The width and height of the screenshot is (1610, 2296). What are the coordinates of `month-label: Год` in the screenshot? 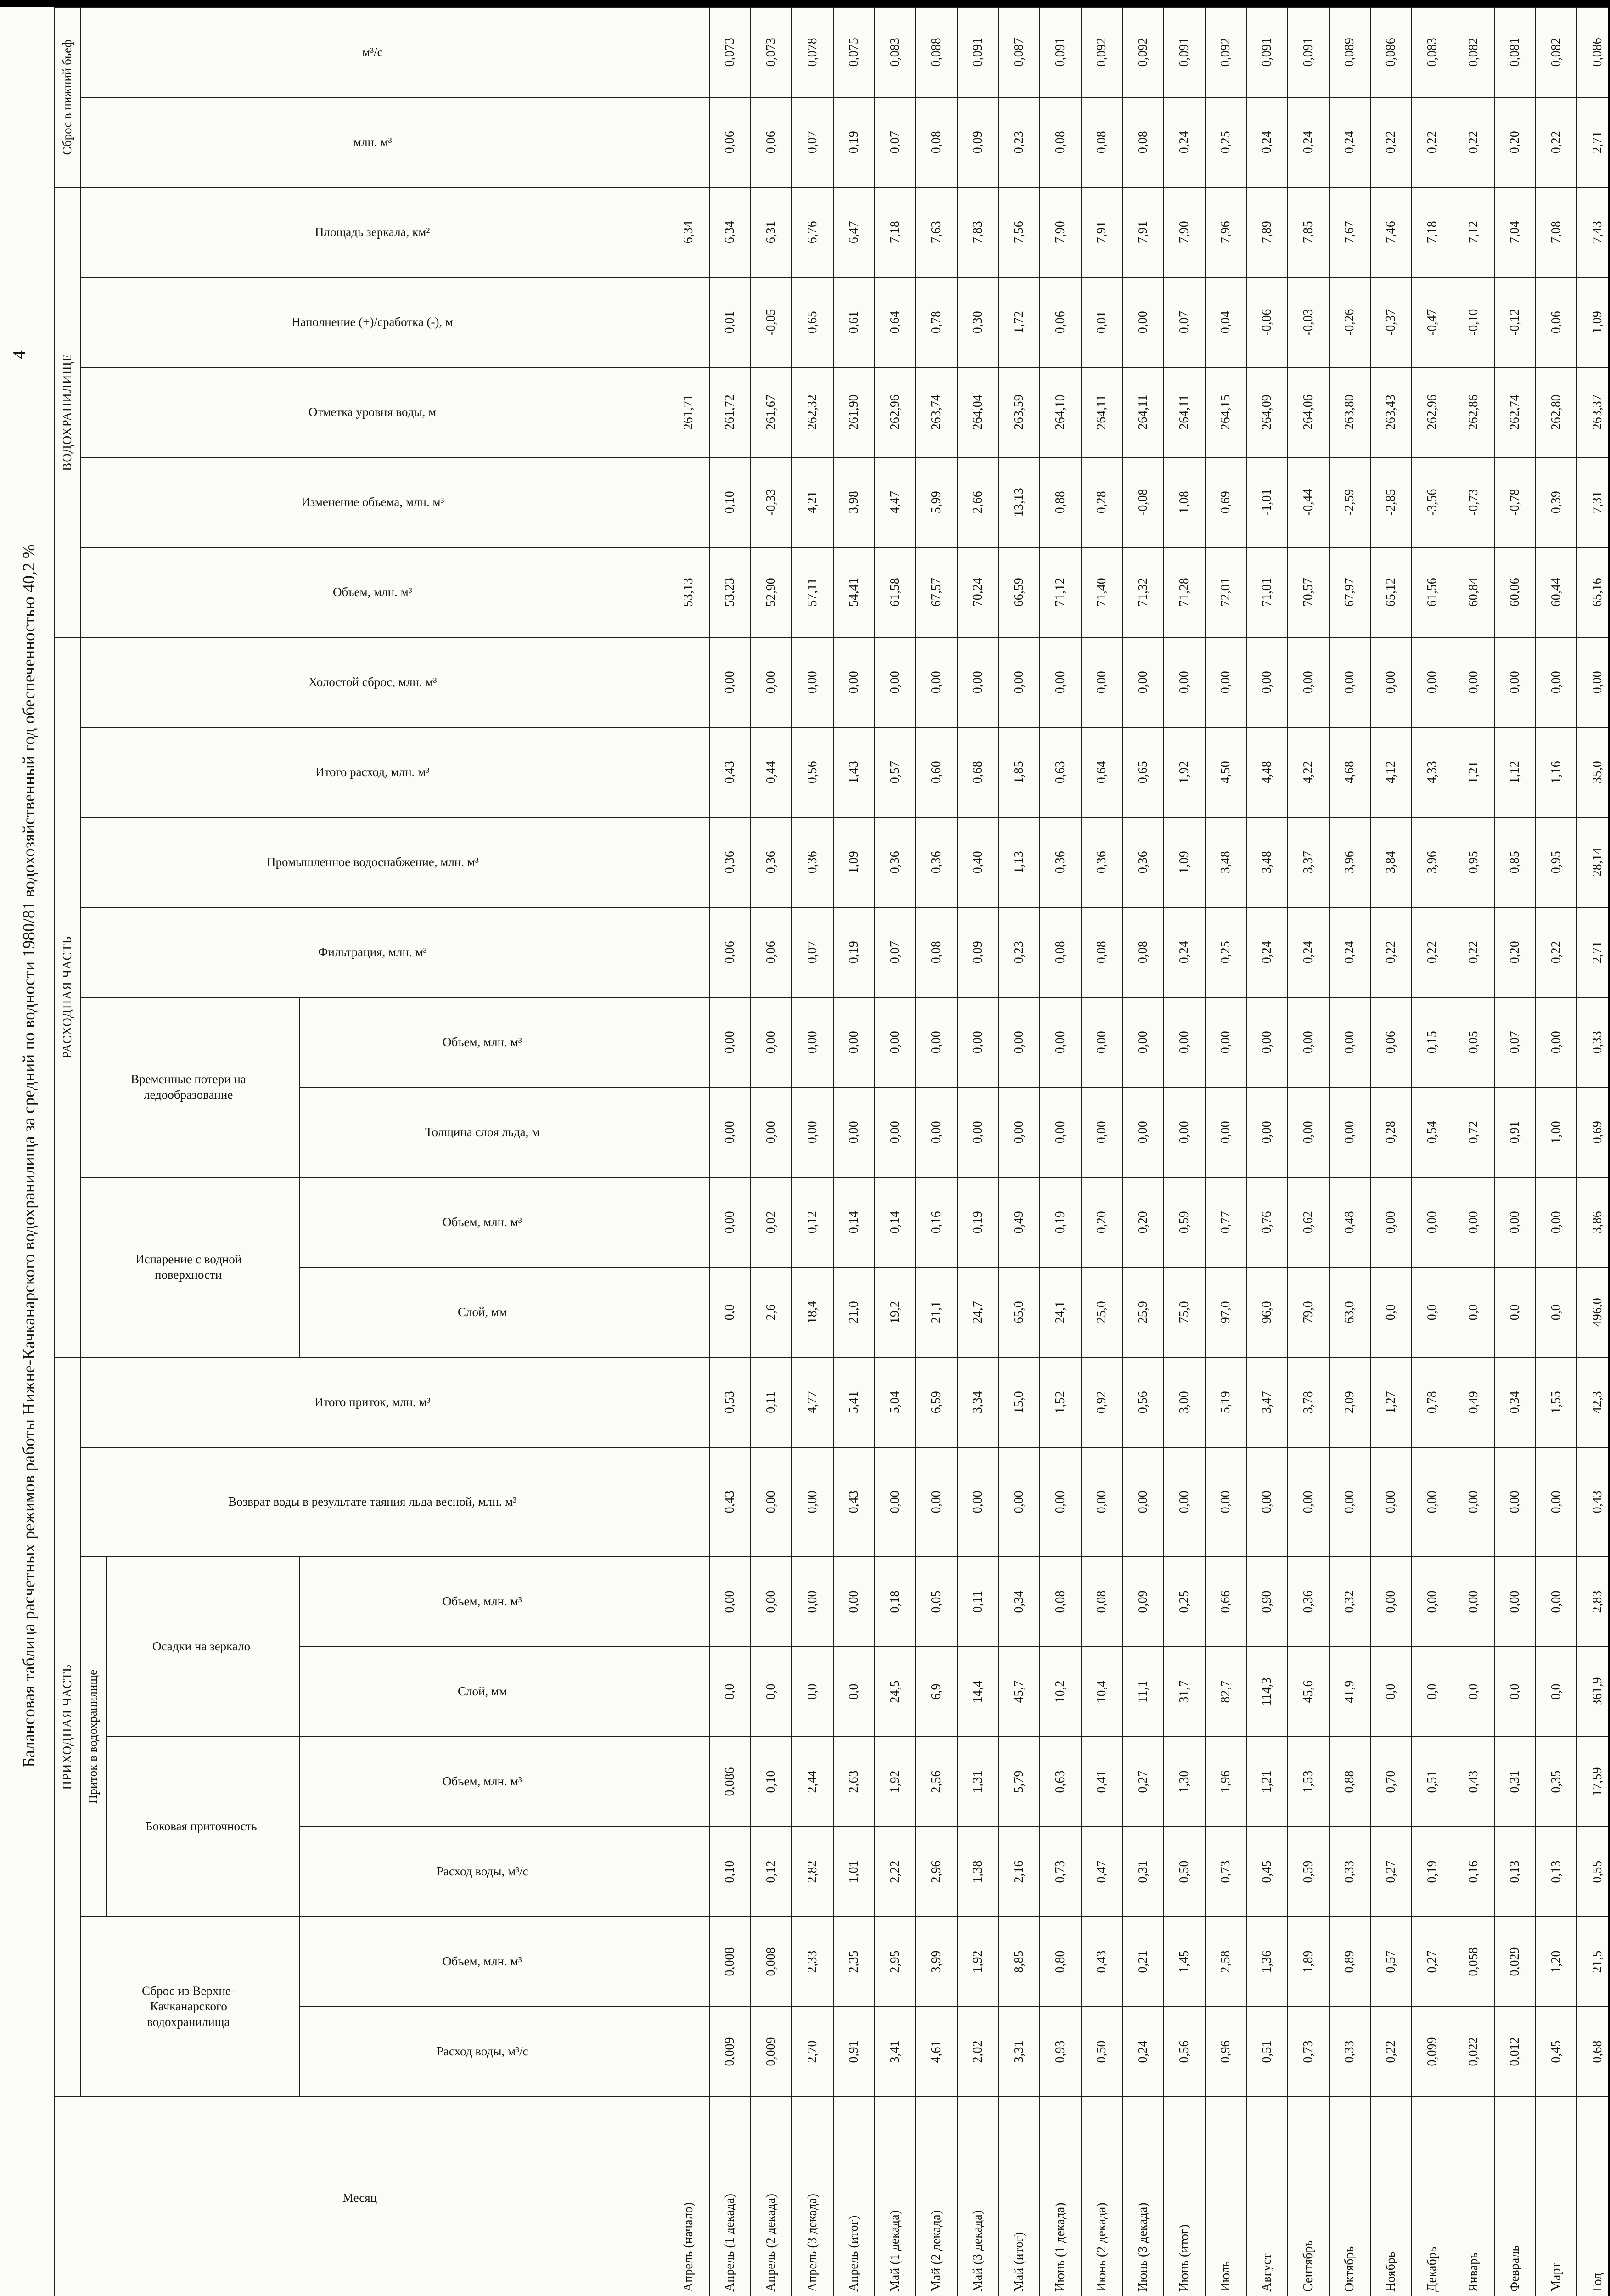 It's located at (1593, 2196).